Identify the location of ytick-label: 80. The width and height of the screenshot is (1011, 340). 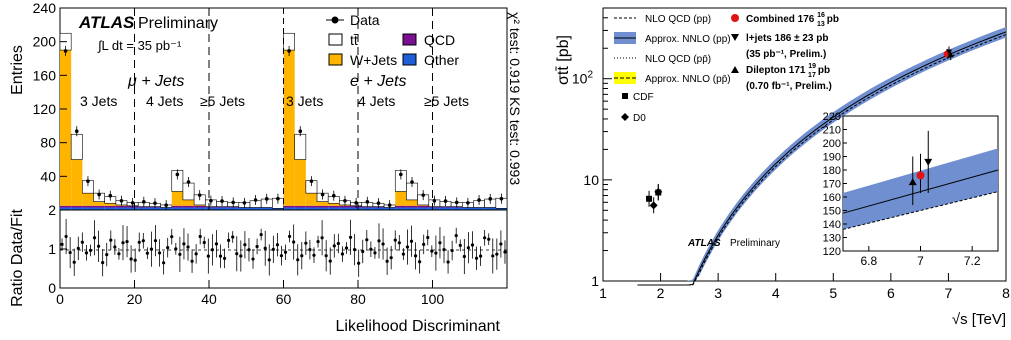
(48, 143).